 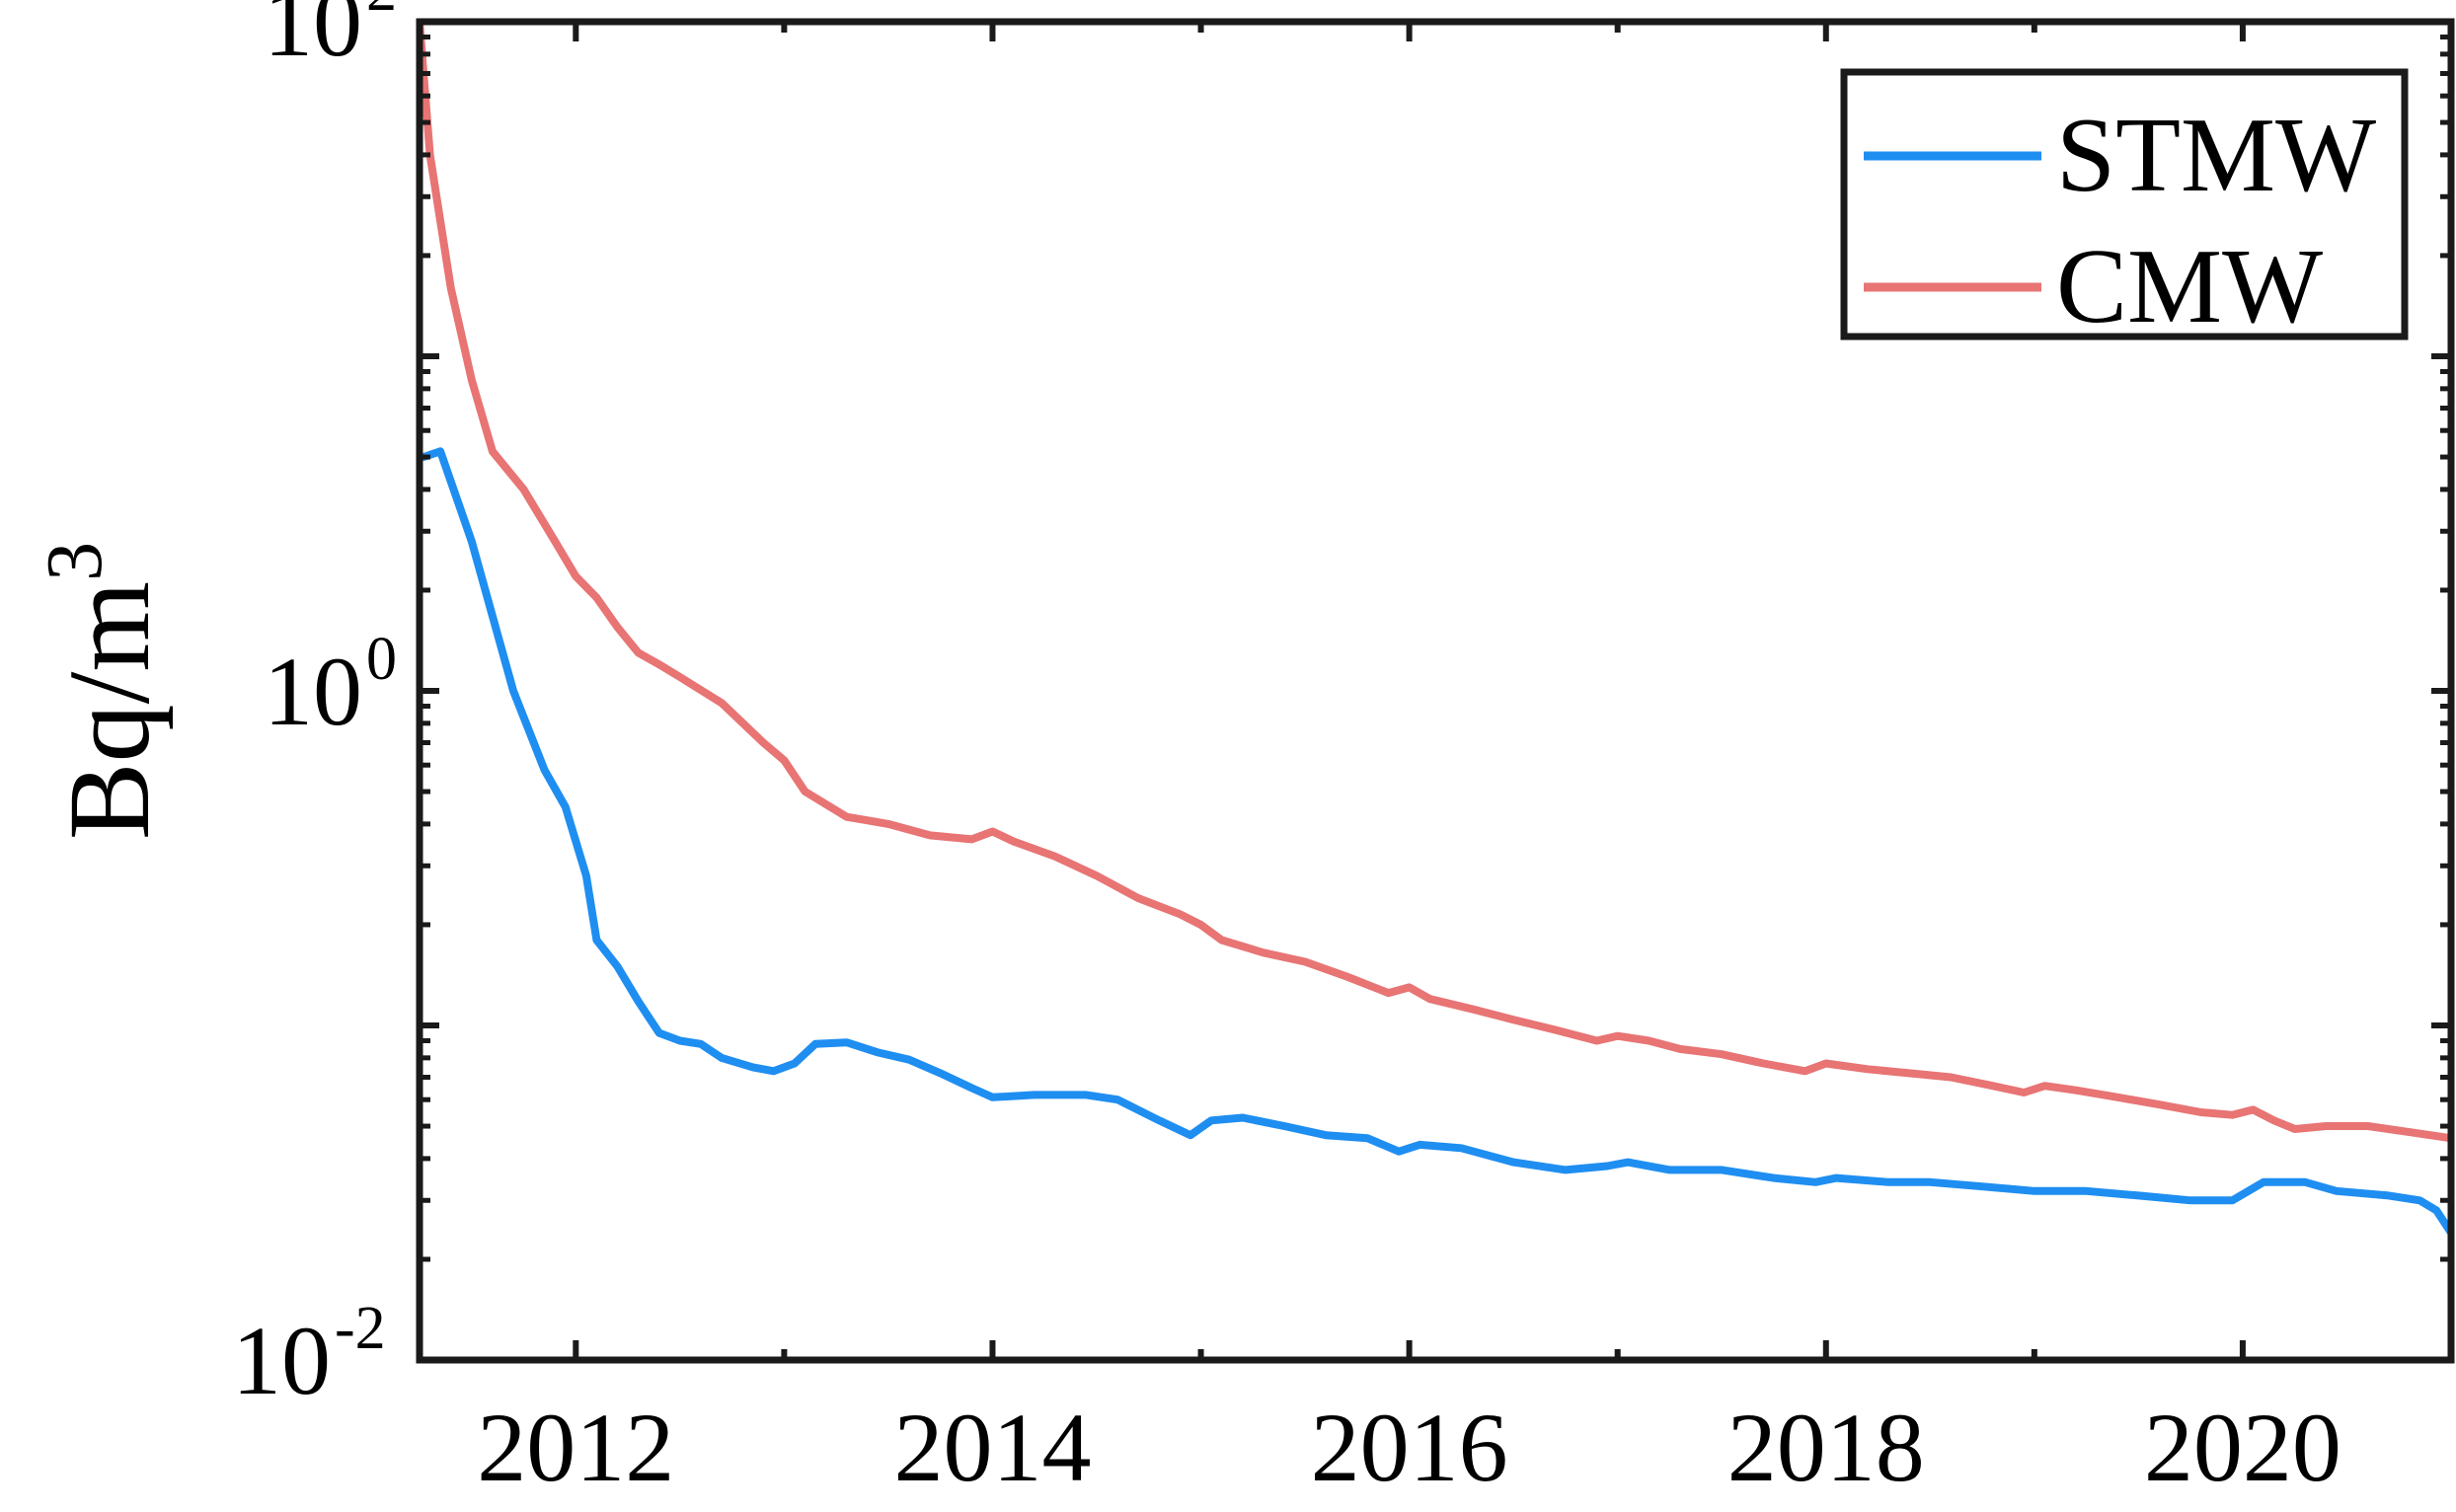 What do you see at coordinates (1826, 1448) in the screenshot?
I see `x-tick-label: 2018` at bounding box center [1826, 1448].